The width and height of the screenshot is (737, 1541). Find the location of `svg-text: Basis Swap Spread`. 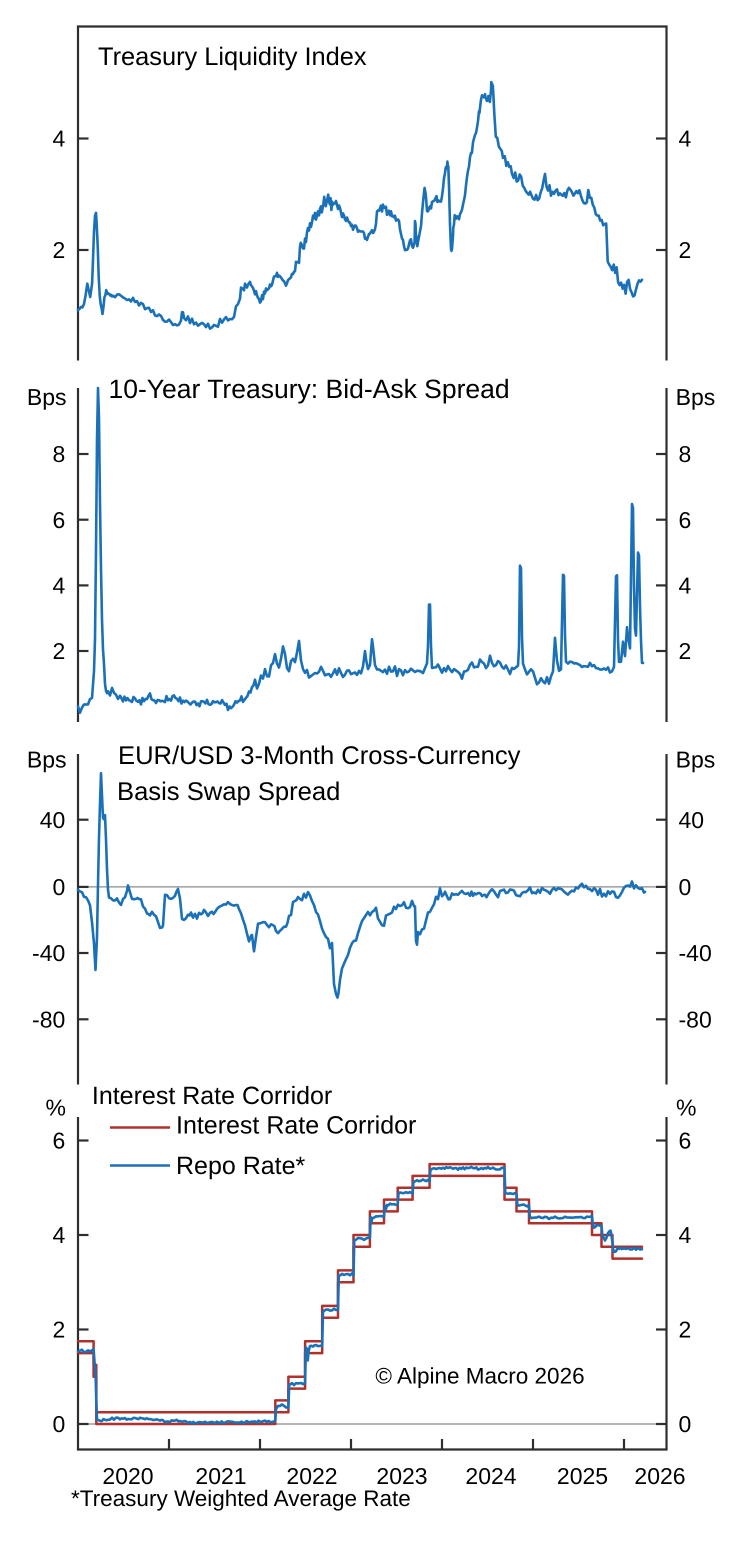

svg-text: Basis Swap Spread is located at coordinates (228, 792).